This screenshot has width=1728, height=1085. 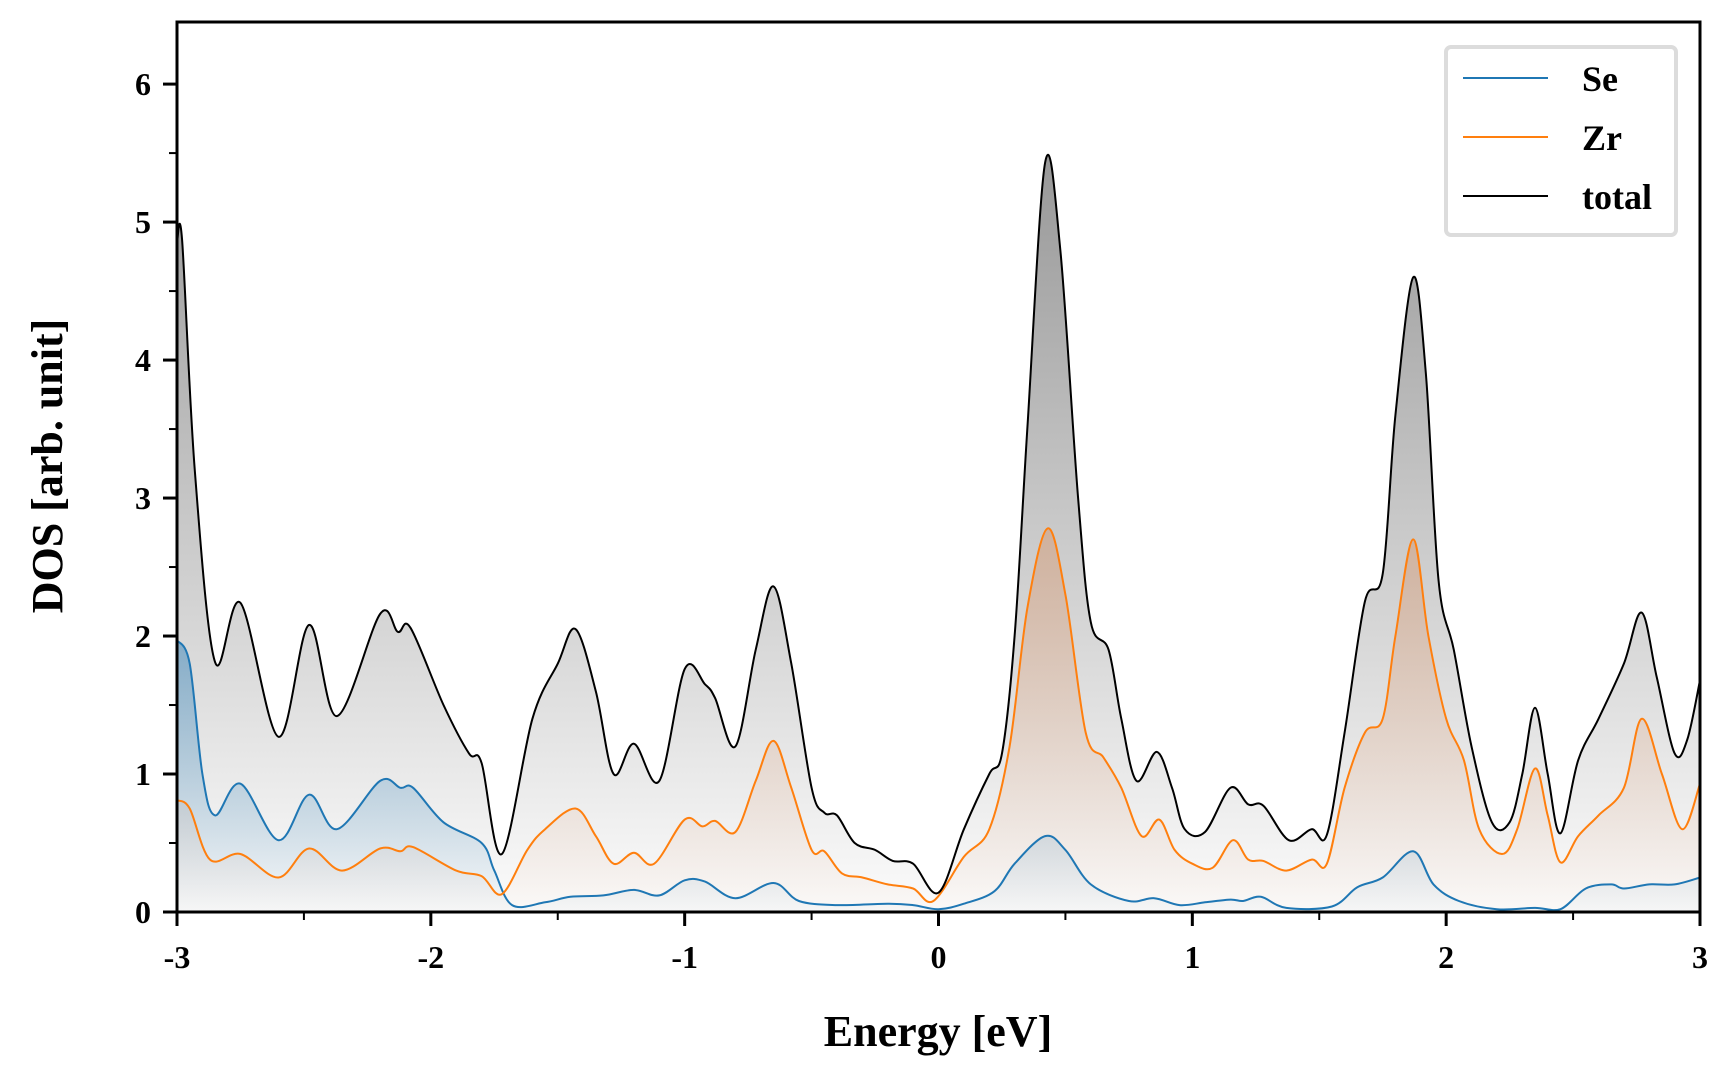 I want to click on legend: Se Zr total, so click(x=1561, y=141).